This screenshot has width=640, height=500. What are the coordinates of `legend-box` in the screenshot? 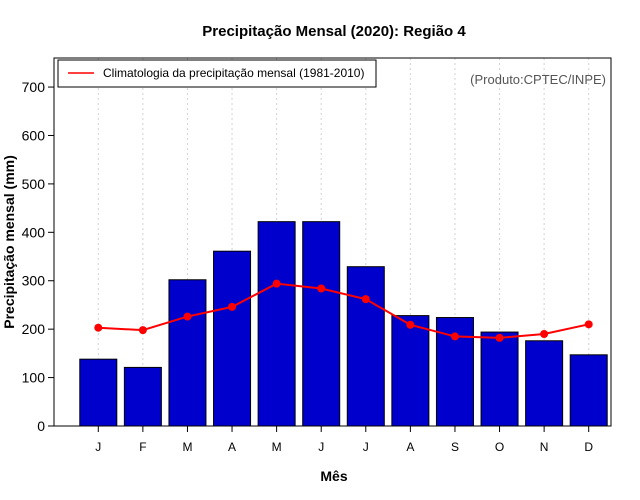 It's located at (217, 73).